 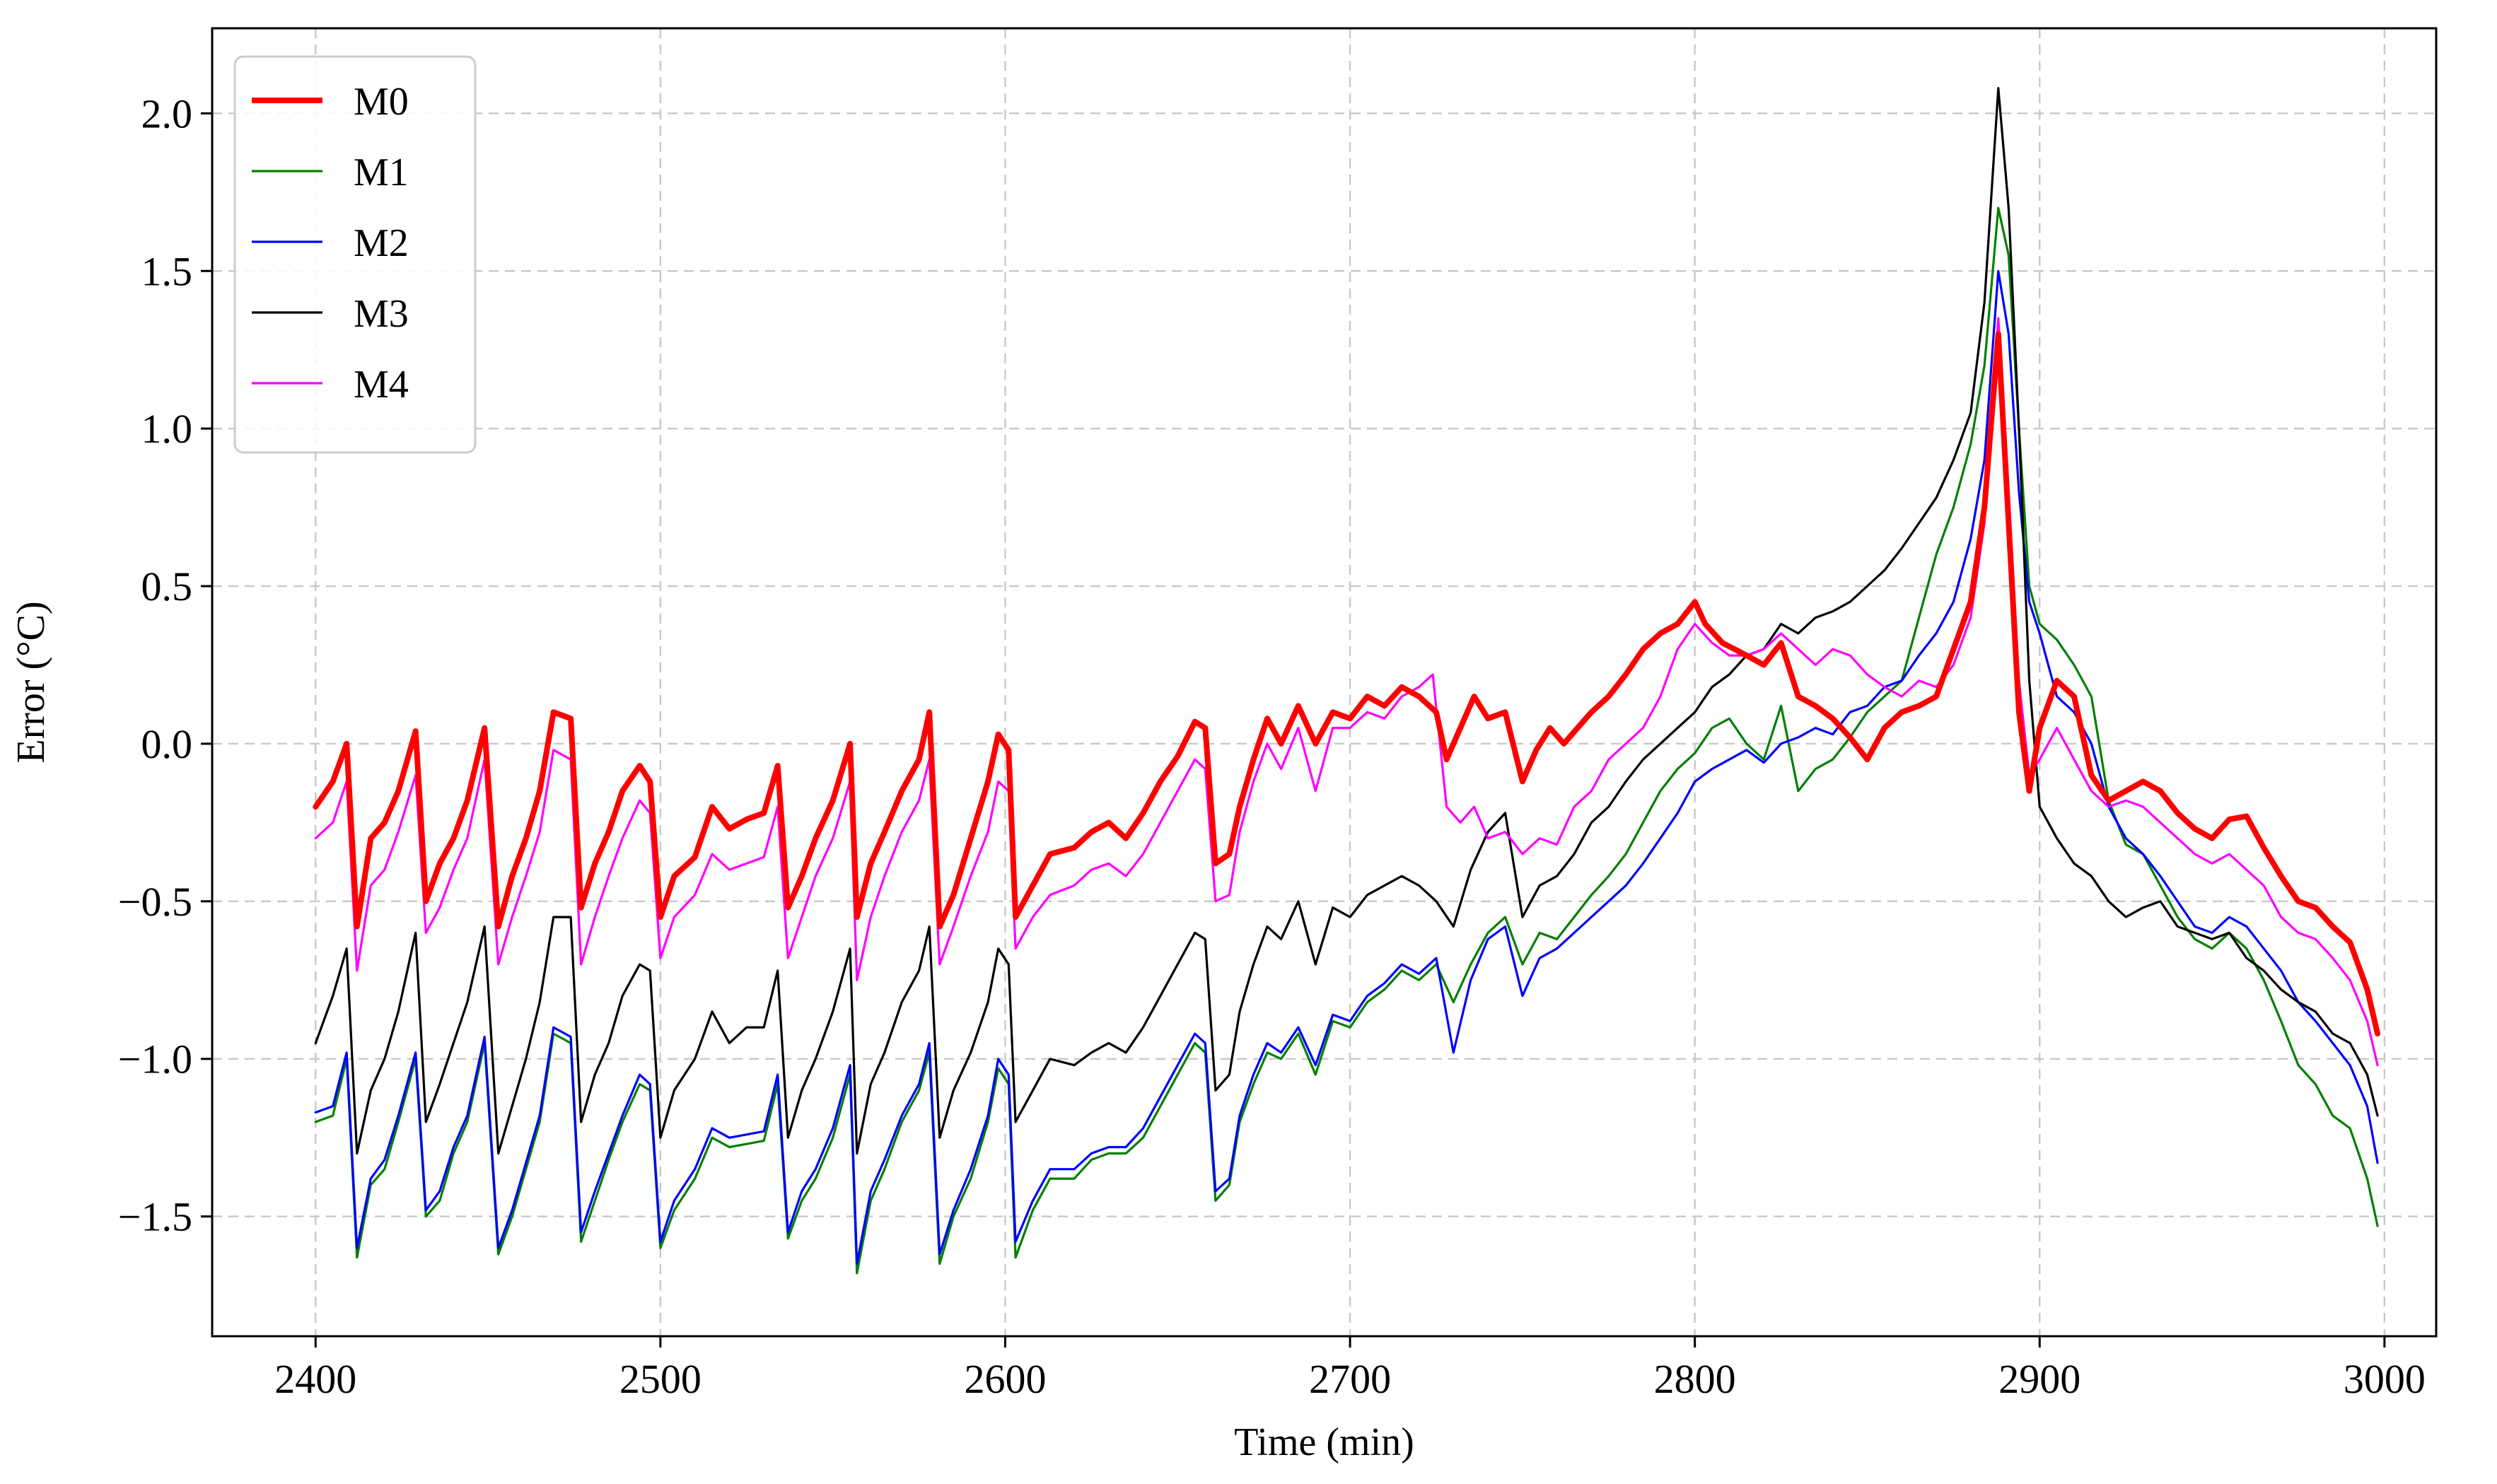 I want to click on x-tick-label: 3000, so click(x=2385, y=1379).